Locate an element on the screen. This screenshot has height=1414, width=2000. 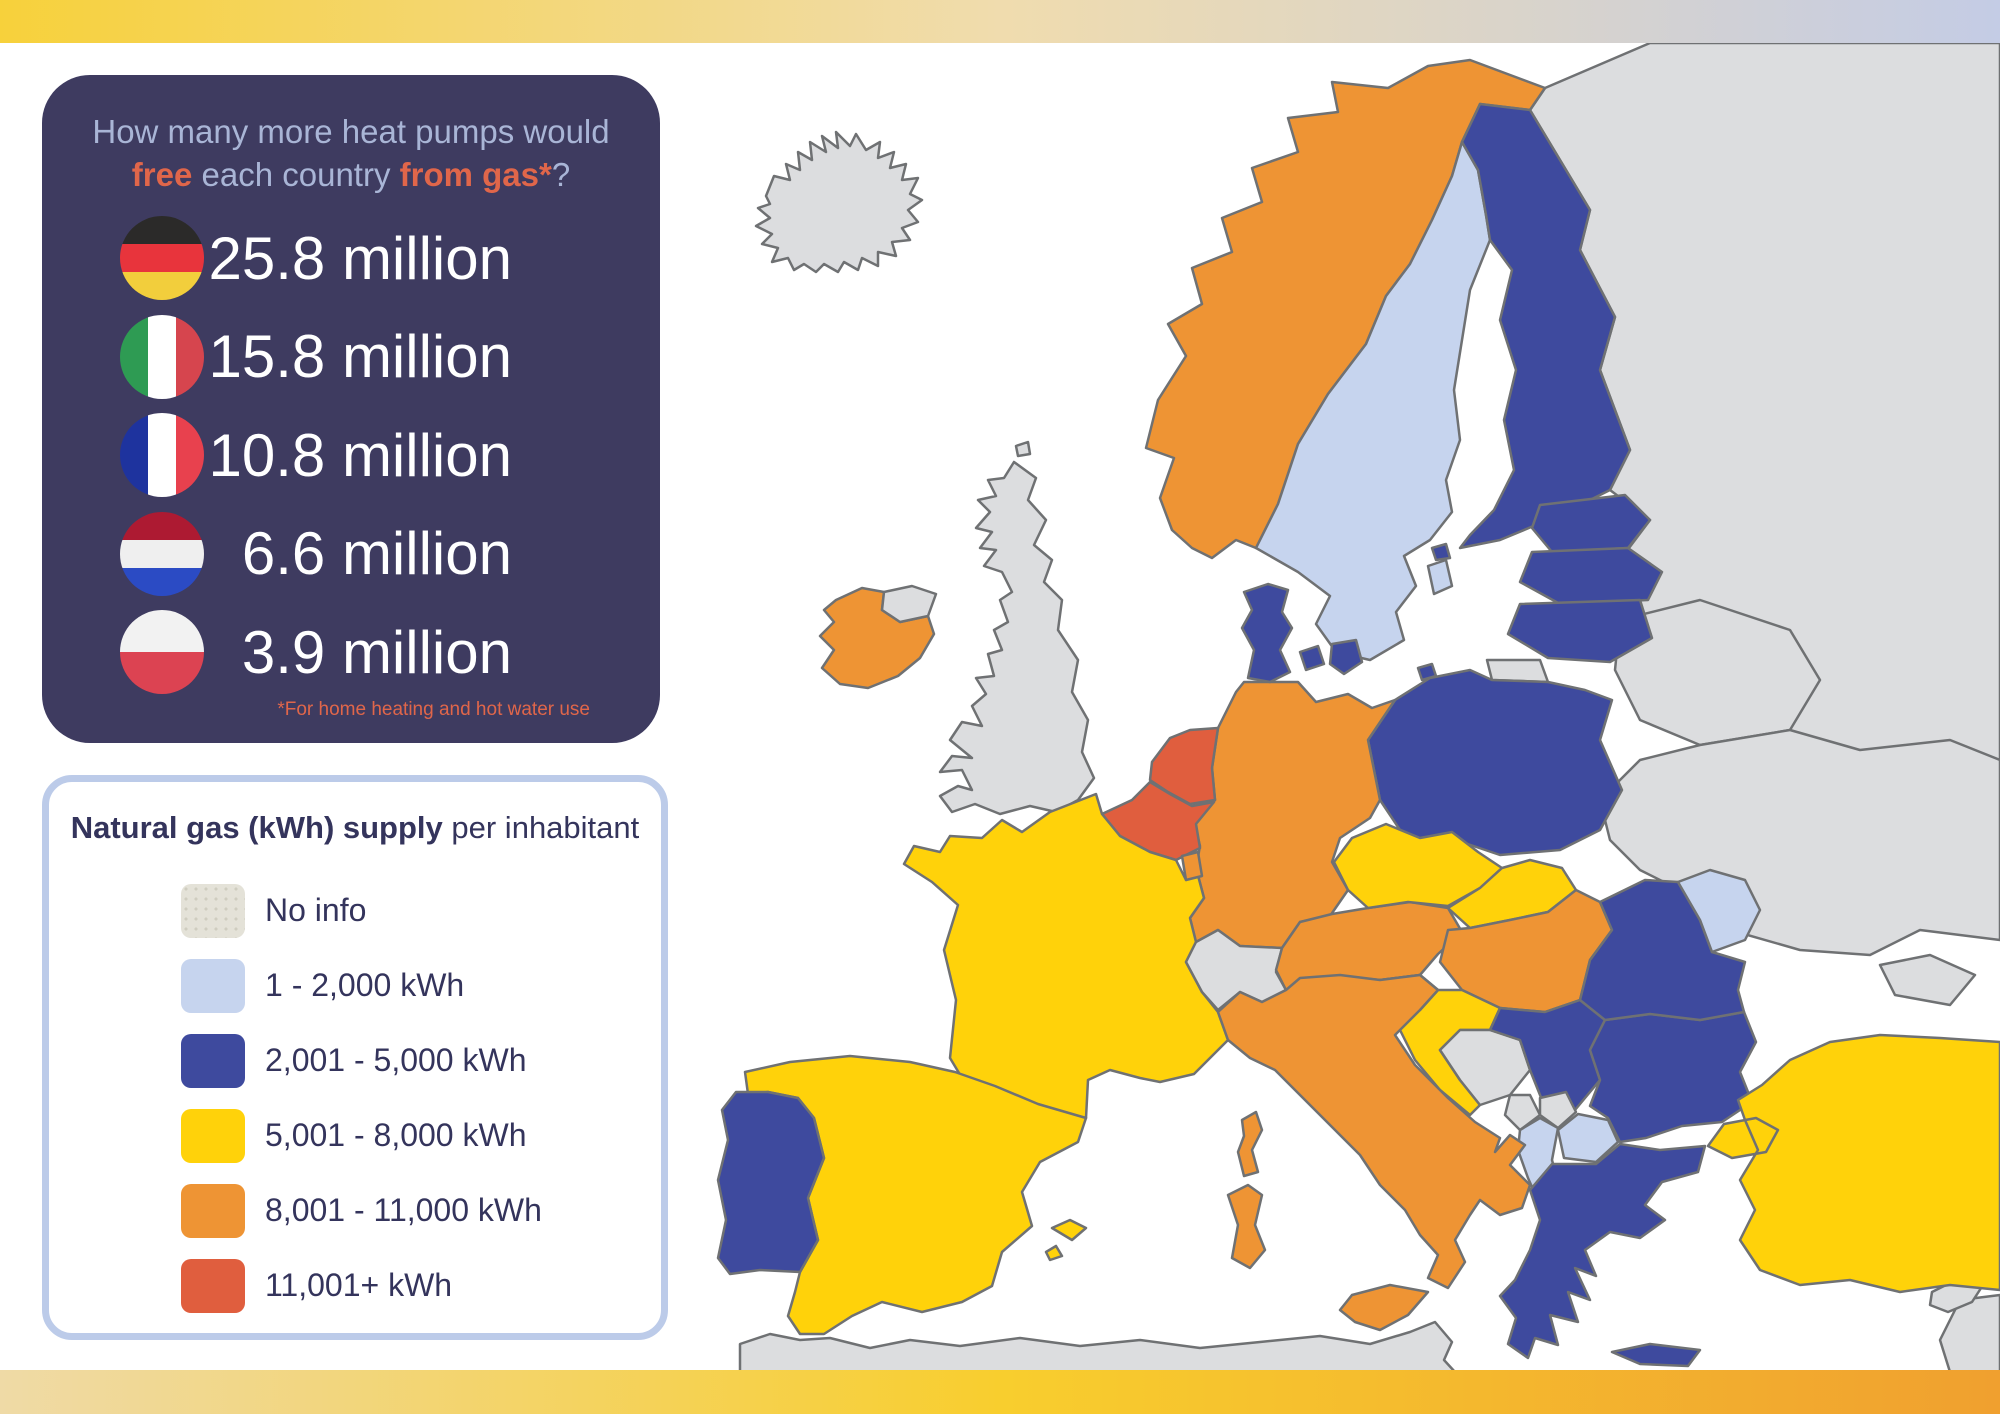
legend-swatch-band3 is located at coordinates (213, 1135).